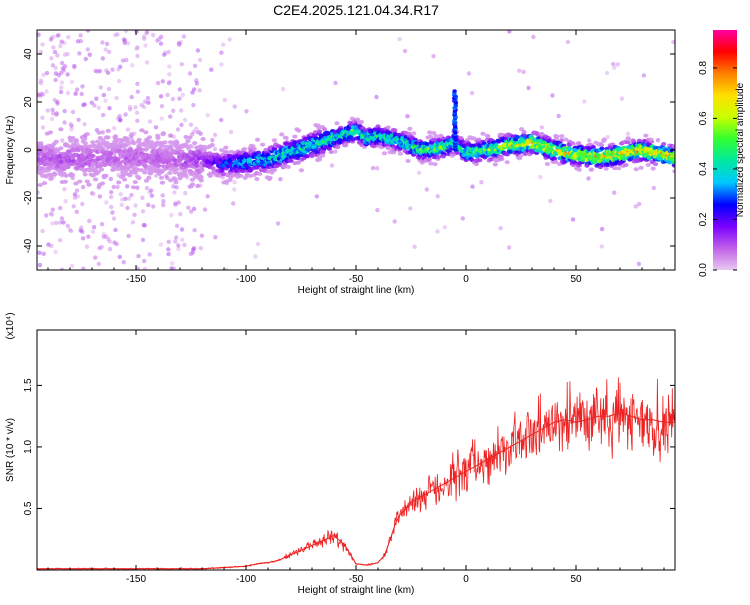 This screenshot has height=605, width=750. Describe the element at coordinates (703, 169) in the screenshot. I see `colorbar-tick-label: 0.4` at that location.